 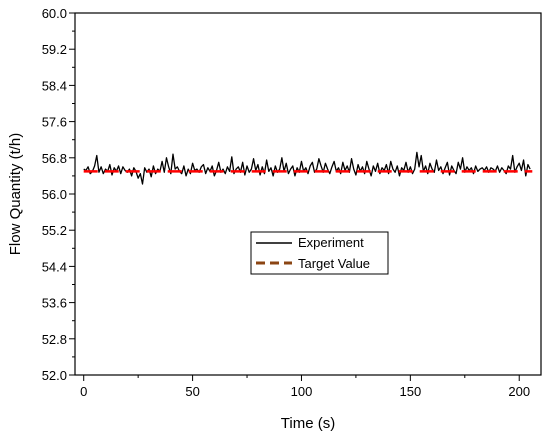 I want to click on y-tick-label: 60.0, so click(x=54, y=13).